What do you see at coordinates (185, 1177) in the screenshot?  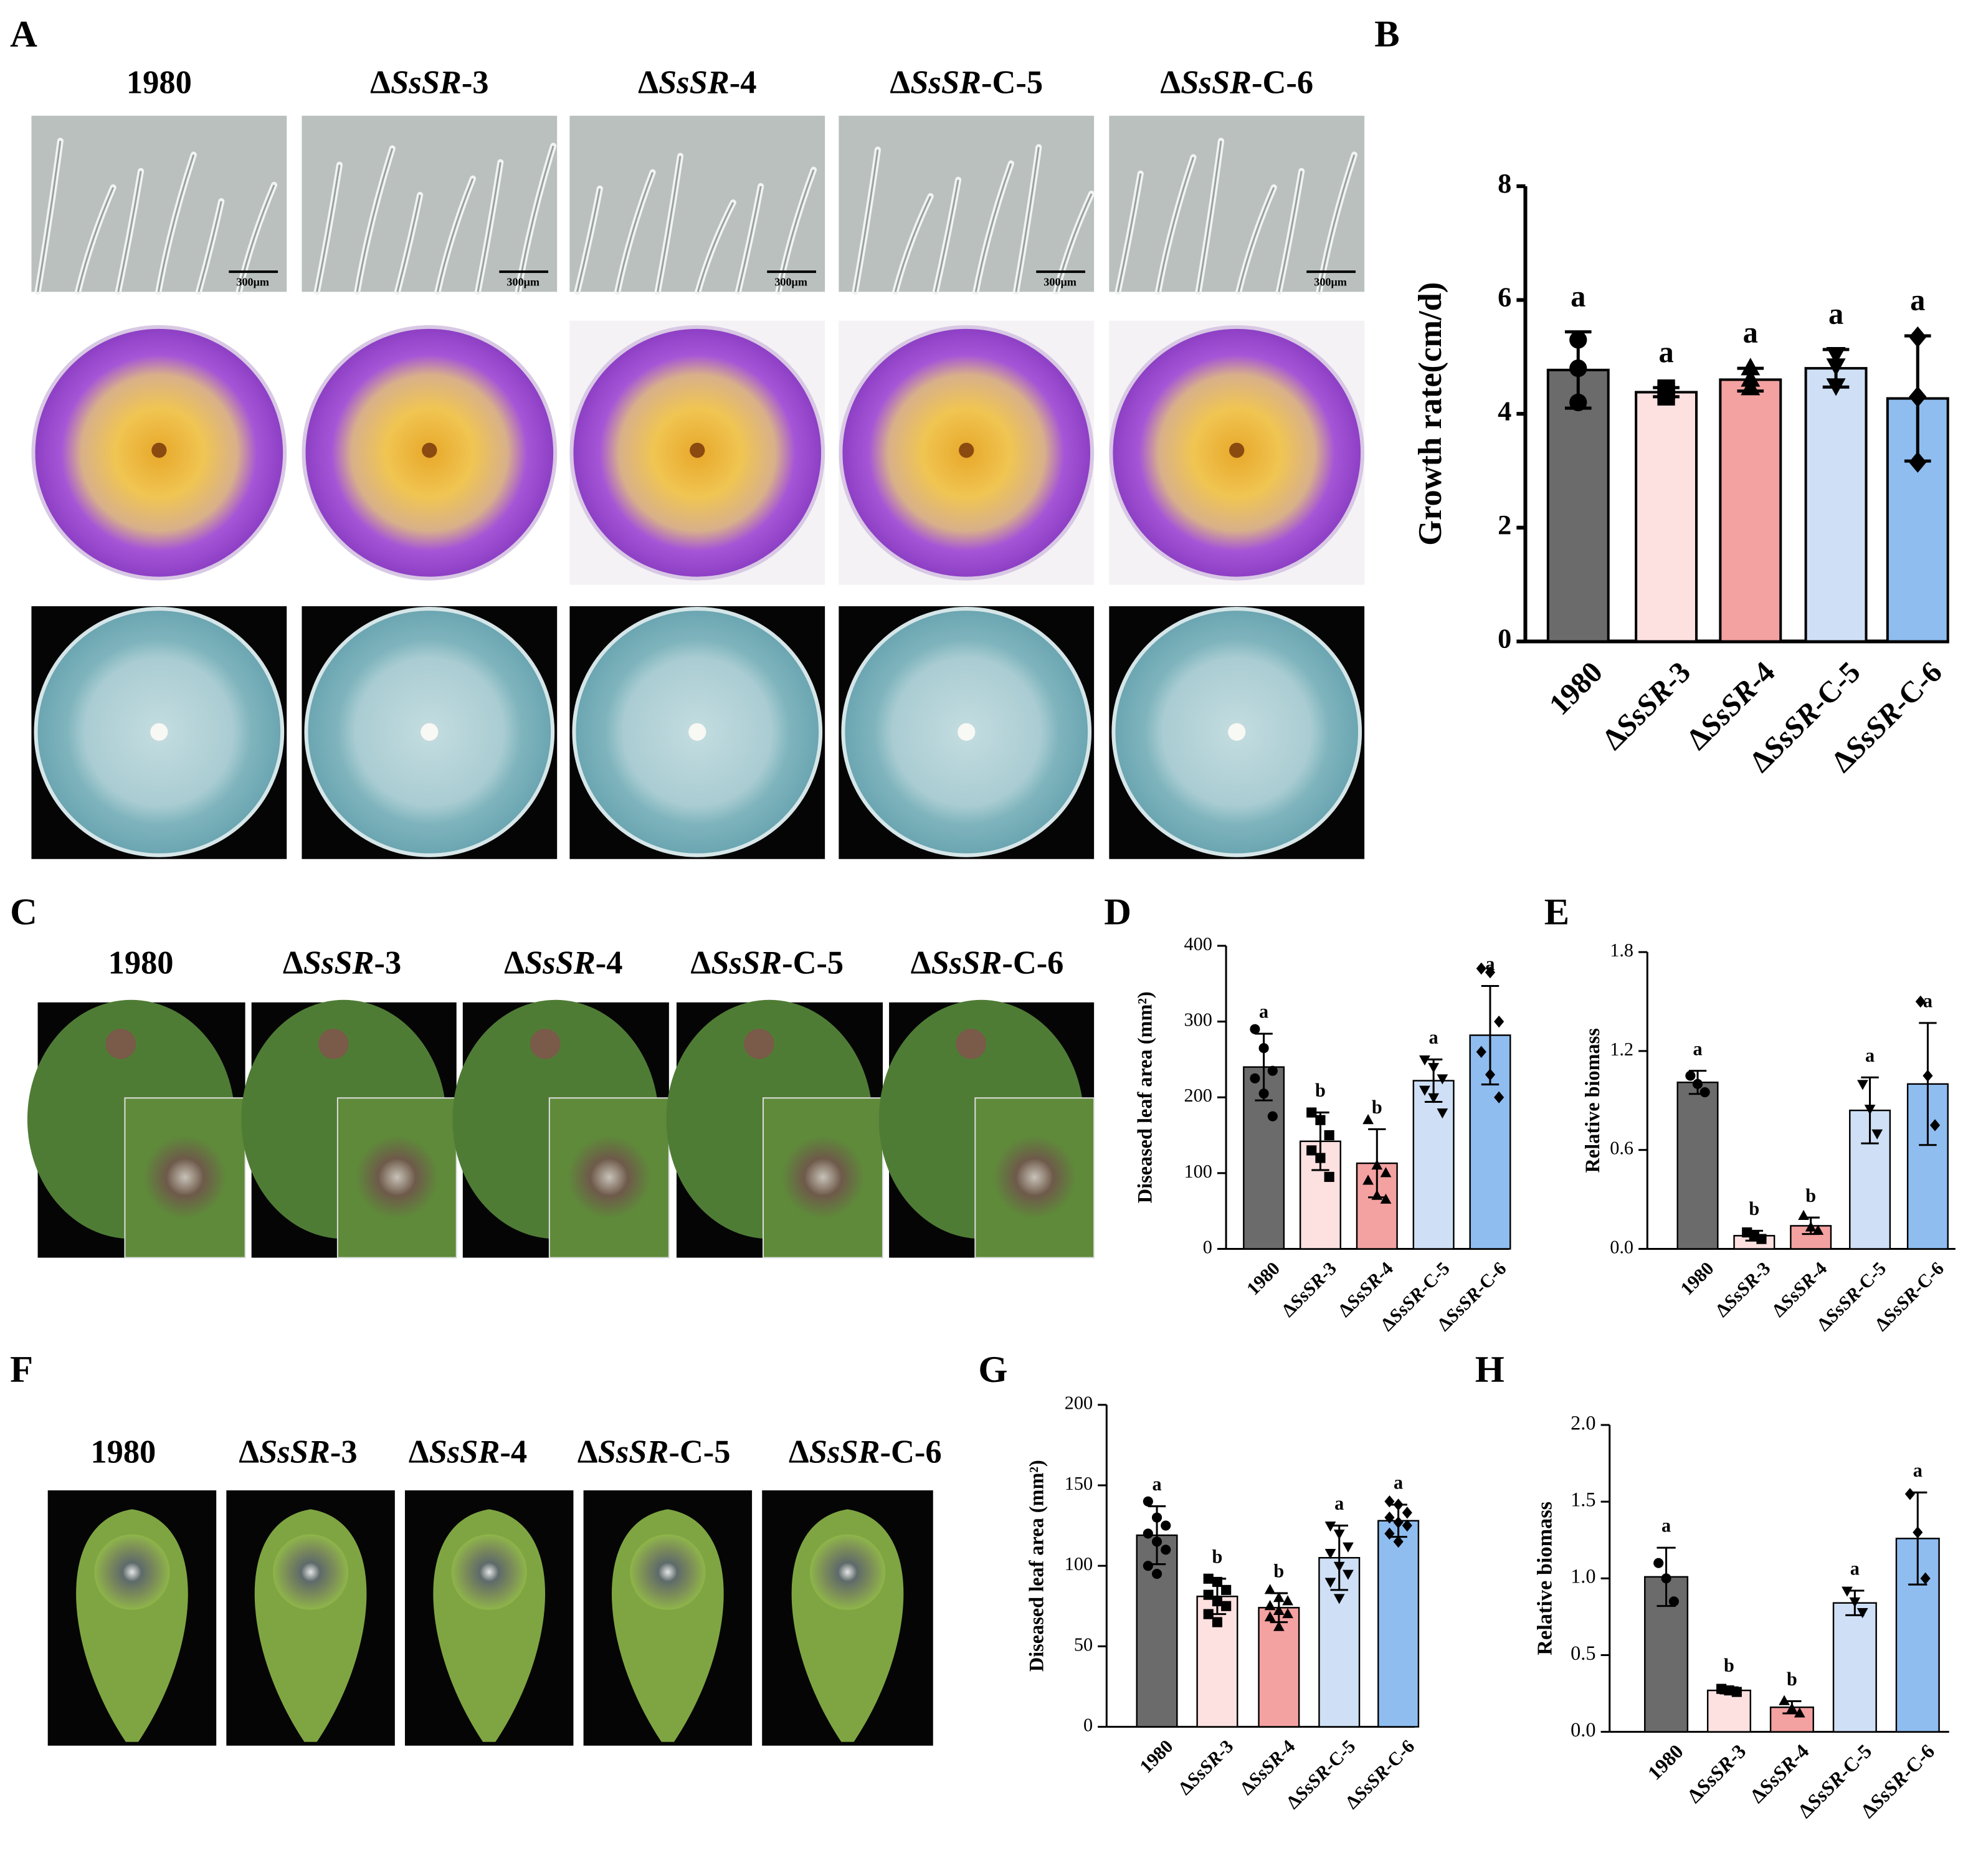 I see `lesion-zoom` at bounding box center [185, 1177].